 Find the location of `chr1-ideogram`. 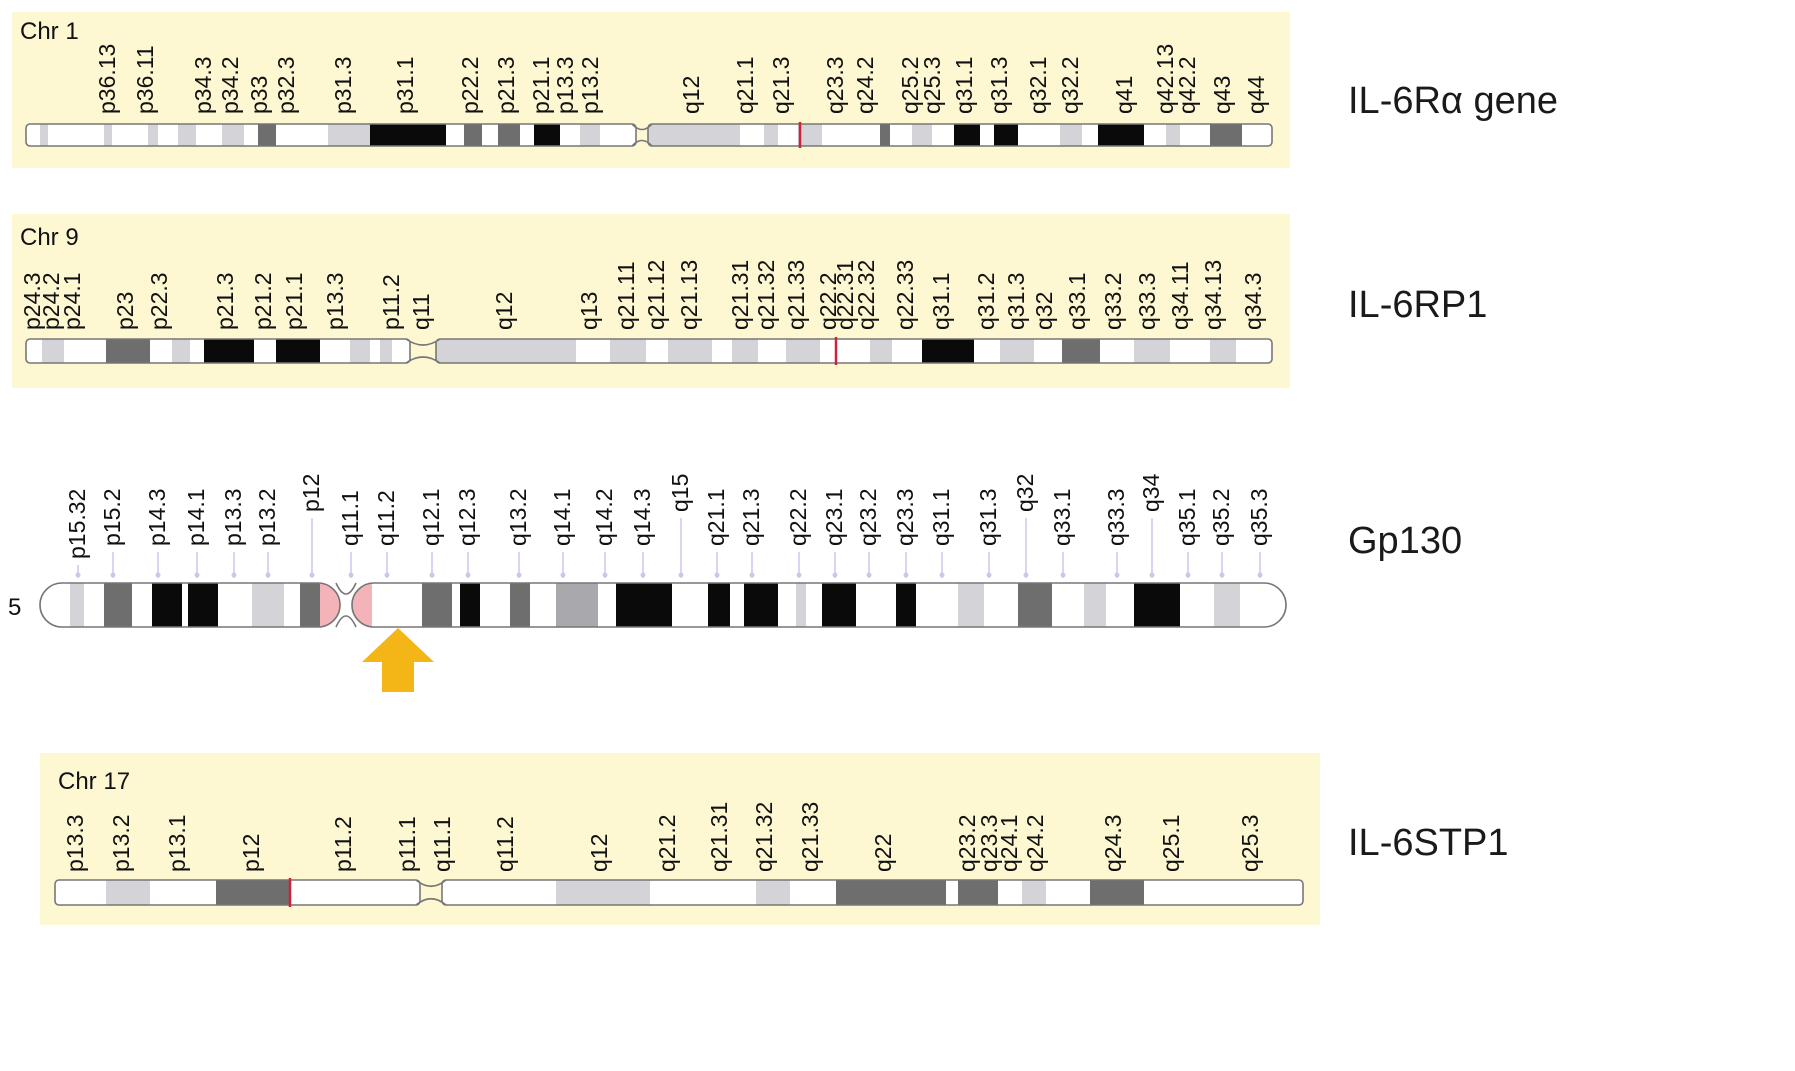

chr1-ideogram is located at coordinates (649, 135).